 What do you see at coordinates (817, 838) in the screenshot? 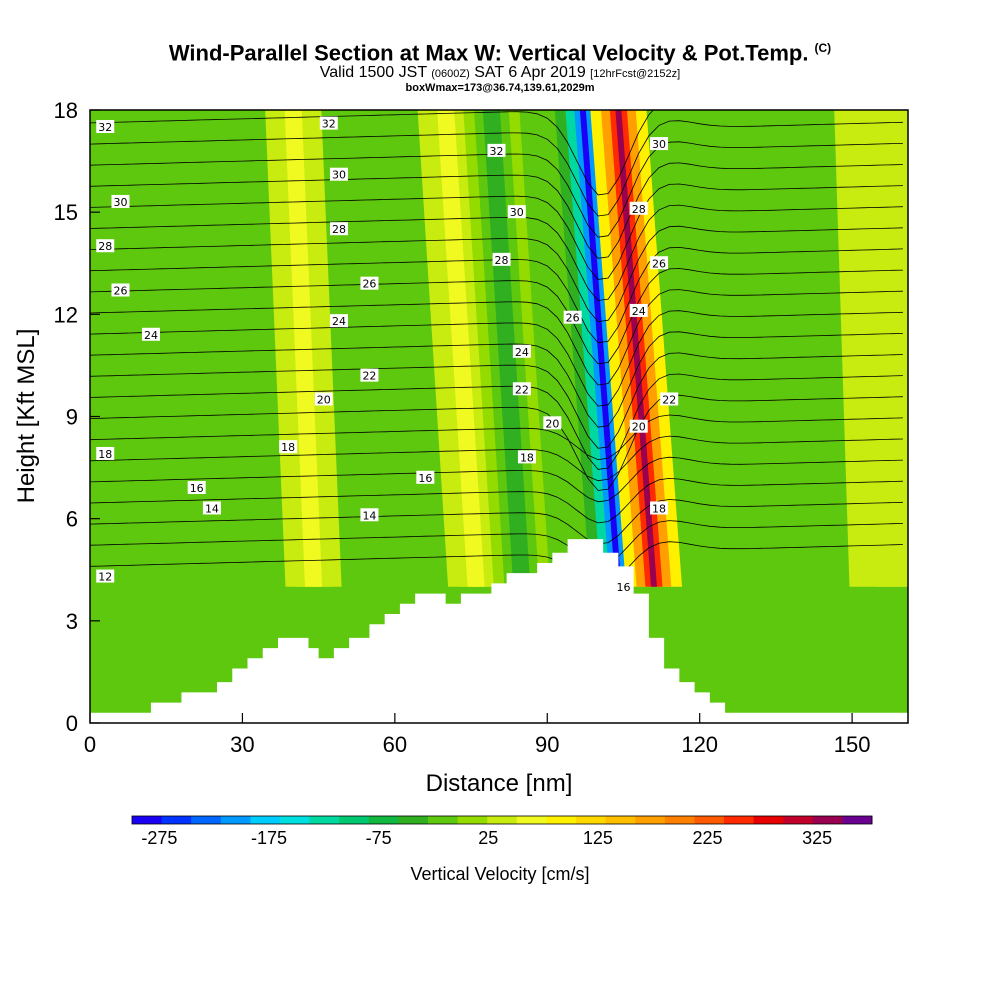
I see `colorbar-tick-label: 325` at bounding box center [817, 838].